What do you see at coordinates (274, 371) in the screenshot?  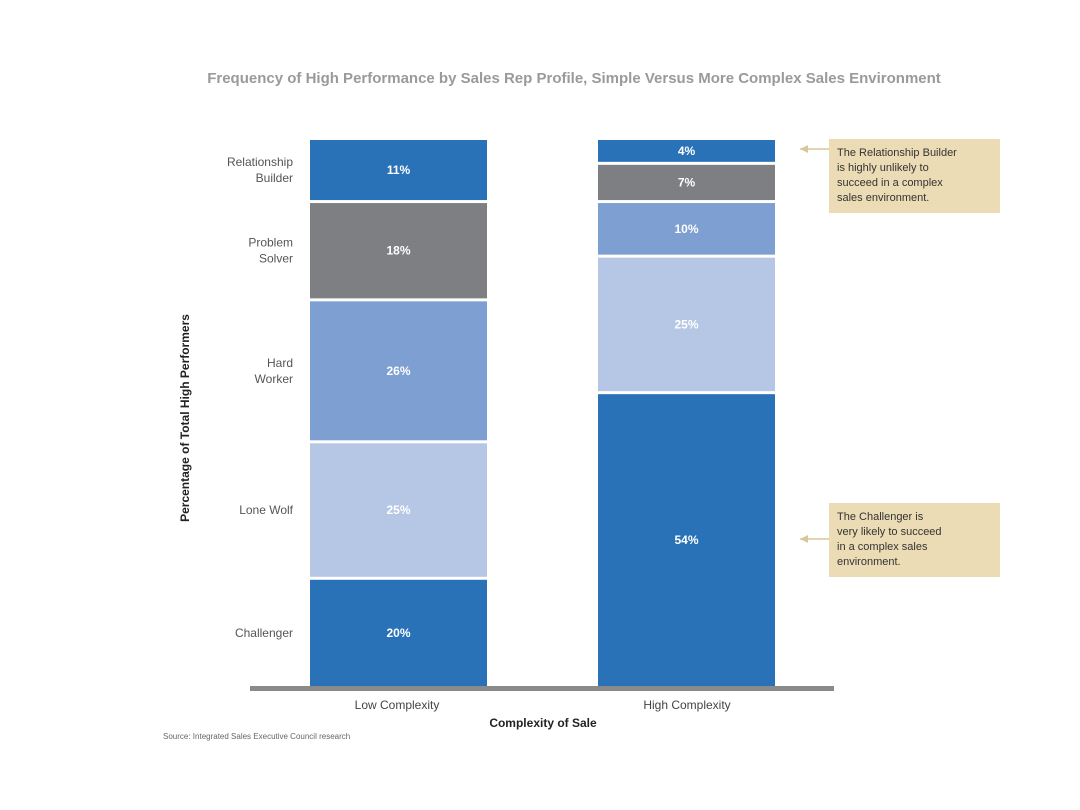 I see `profile-label-hard-worker: Hard Worker` at bounding box center [274, 371].